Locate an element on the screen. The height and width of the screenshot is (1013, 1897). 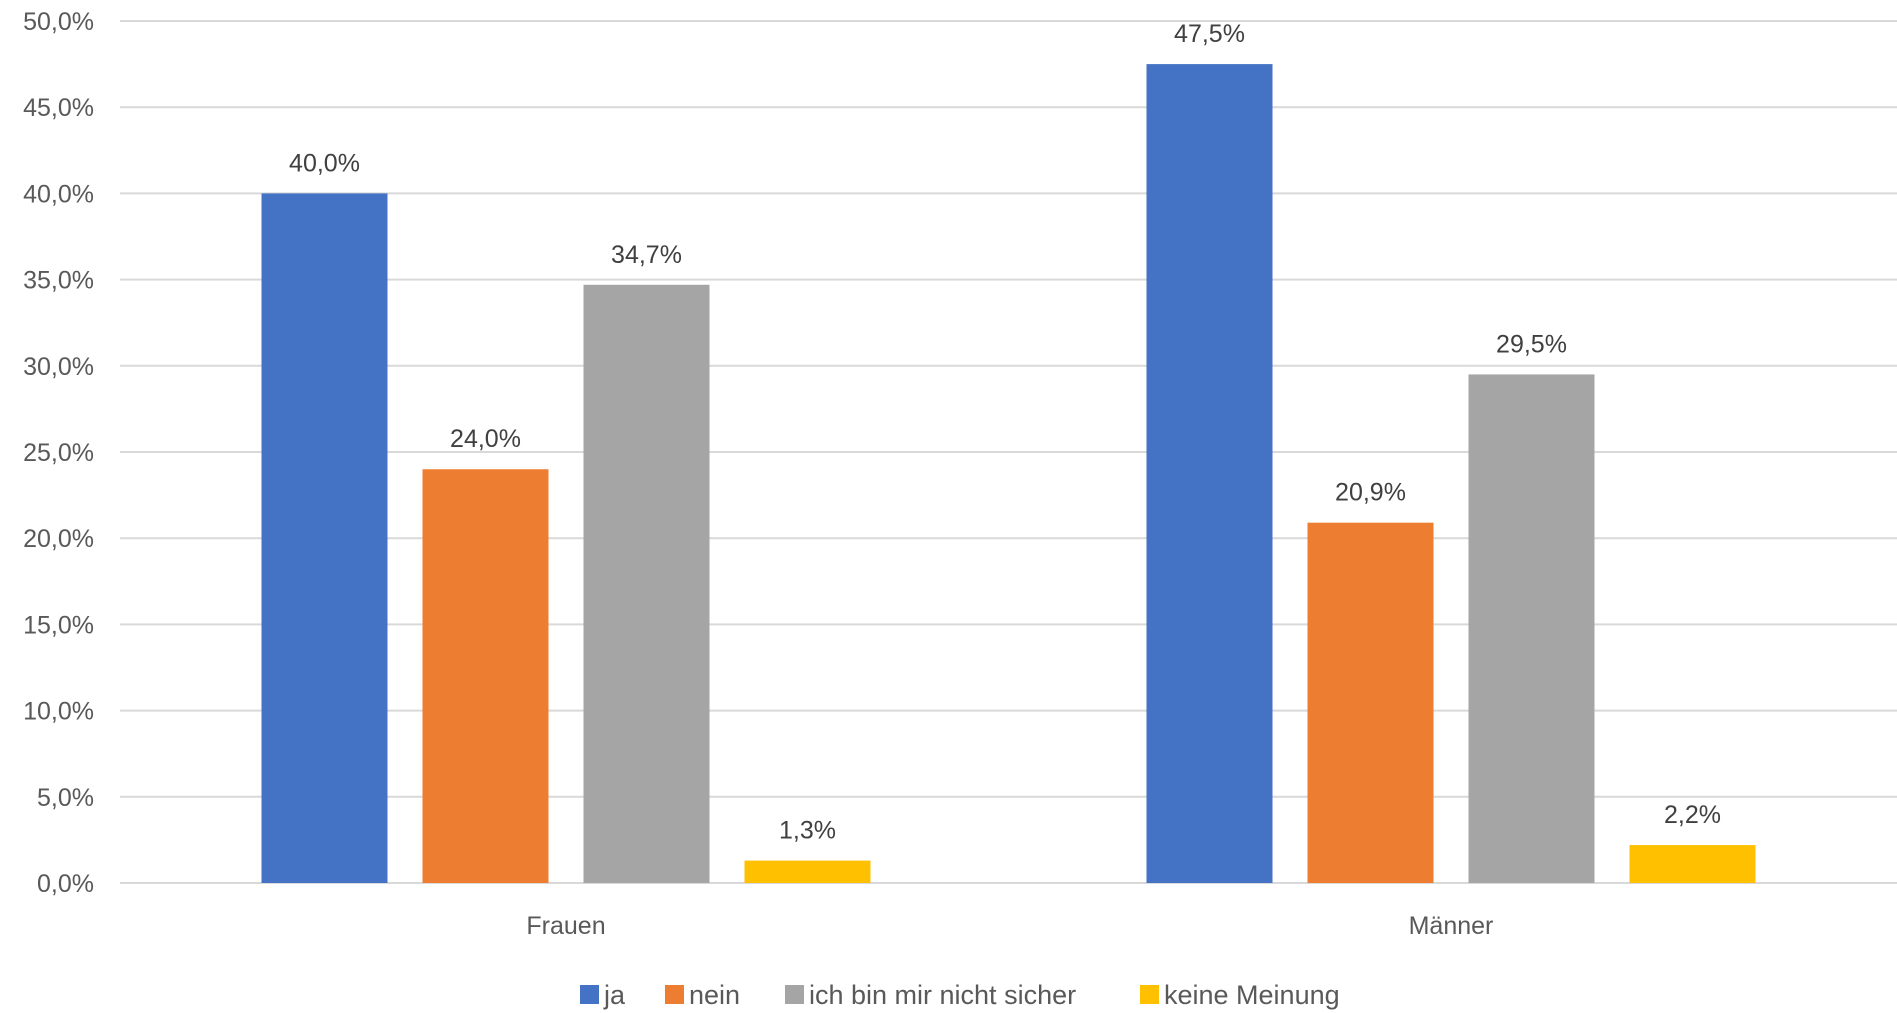
data-label: 34,7% is located at coordinates (646, 255).